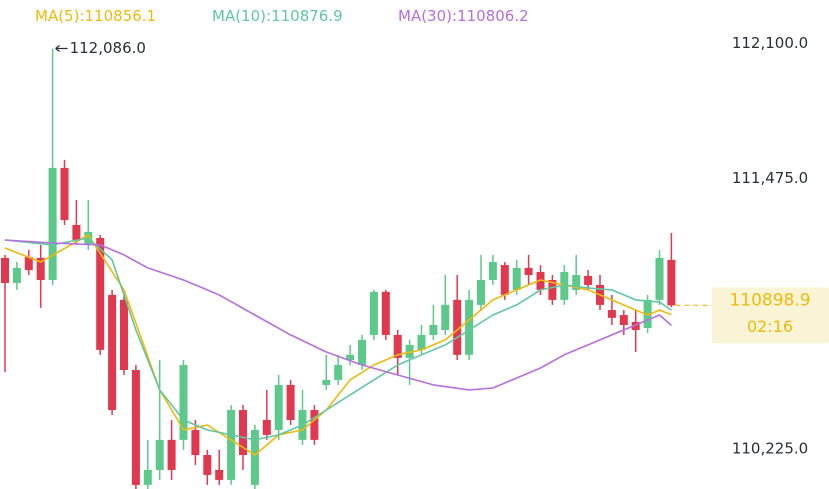 The image size is (829, 489). What do you see at coordinates (769, 300) in the screenshot?
I see `last-price-label: 110898.9` at bounding box center [769, 300].